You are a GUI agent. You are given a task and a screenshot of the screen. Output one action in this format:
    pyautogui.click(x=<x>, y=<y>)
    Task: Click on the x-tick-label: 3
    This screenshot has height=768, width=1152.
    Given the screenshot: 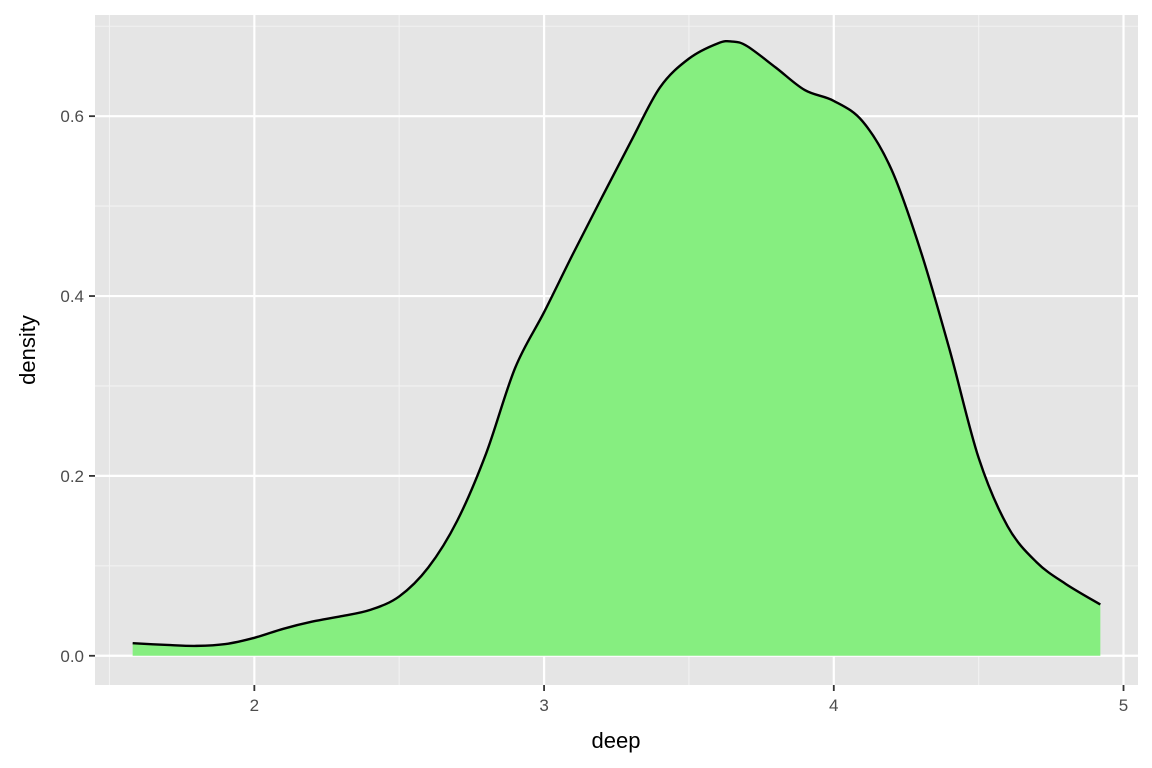 What is the action you would take?
    pyautogui.click(x=543, y=705)
    